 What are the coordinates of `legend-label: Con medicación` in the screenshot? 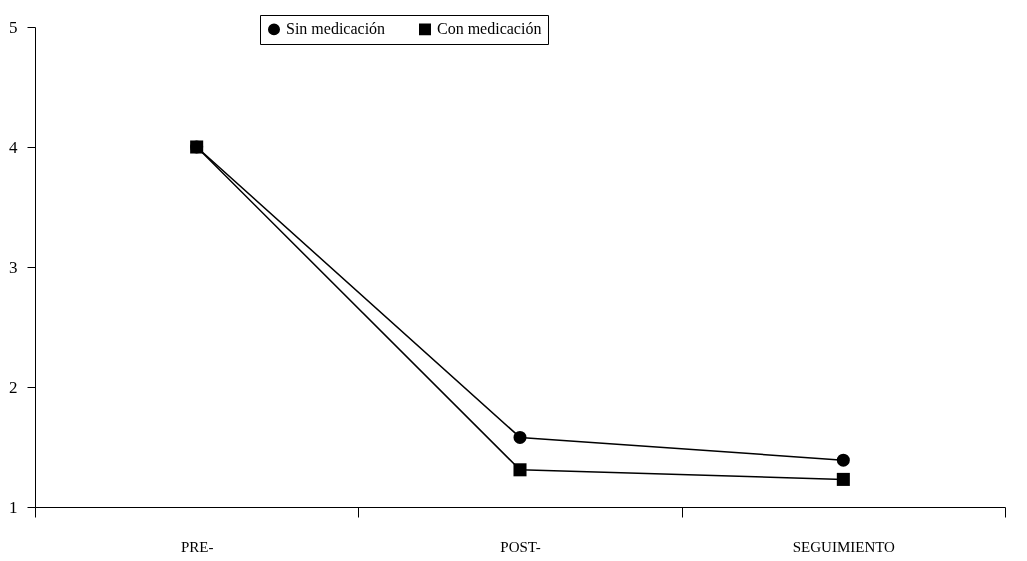 It's located at (489, 29).